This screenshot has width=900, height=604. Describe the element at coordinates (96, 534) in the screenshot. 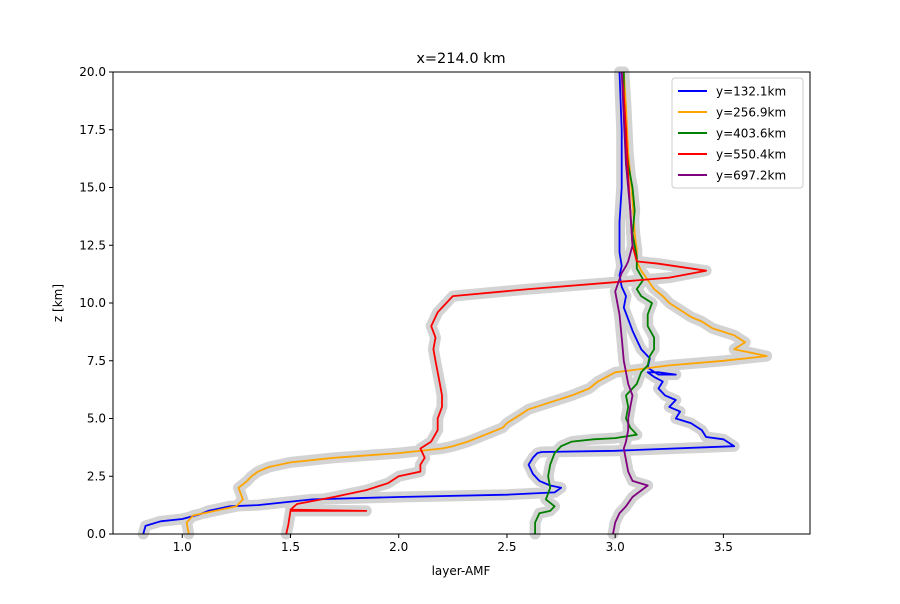

I see `y-tick-label: 0.0` at that location.